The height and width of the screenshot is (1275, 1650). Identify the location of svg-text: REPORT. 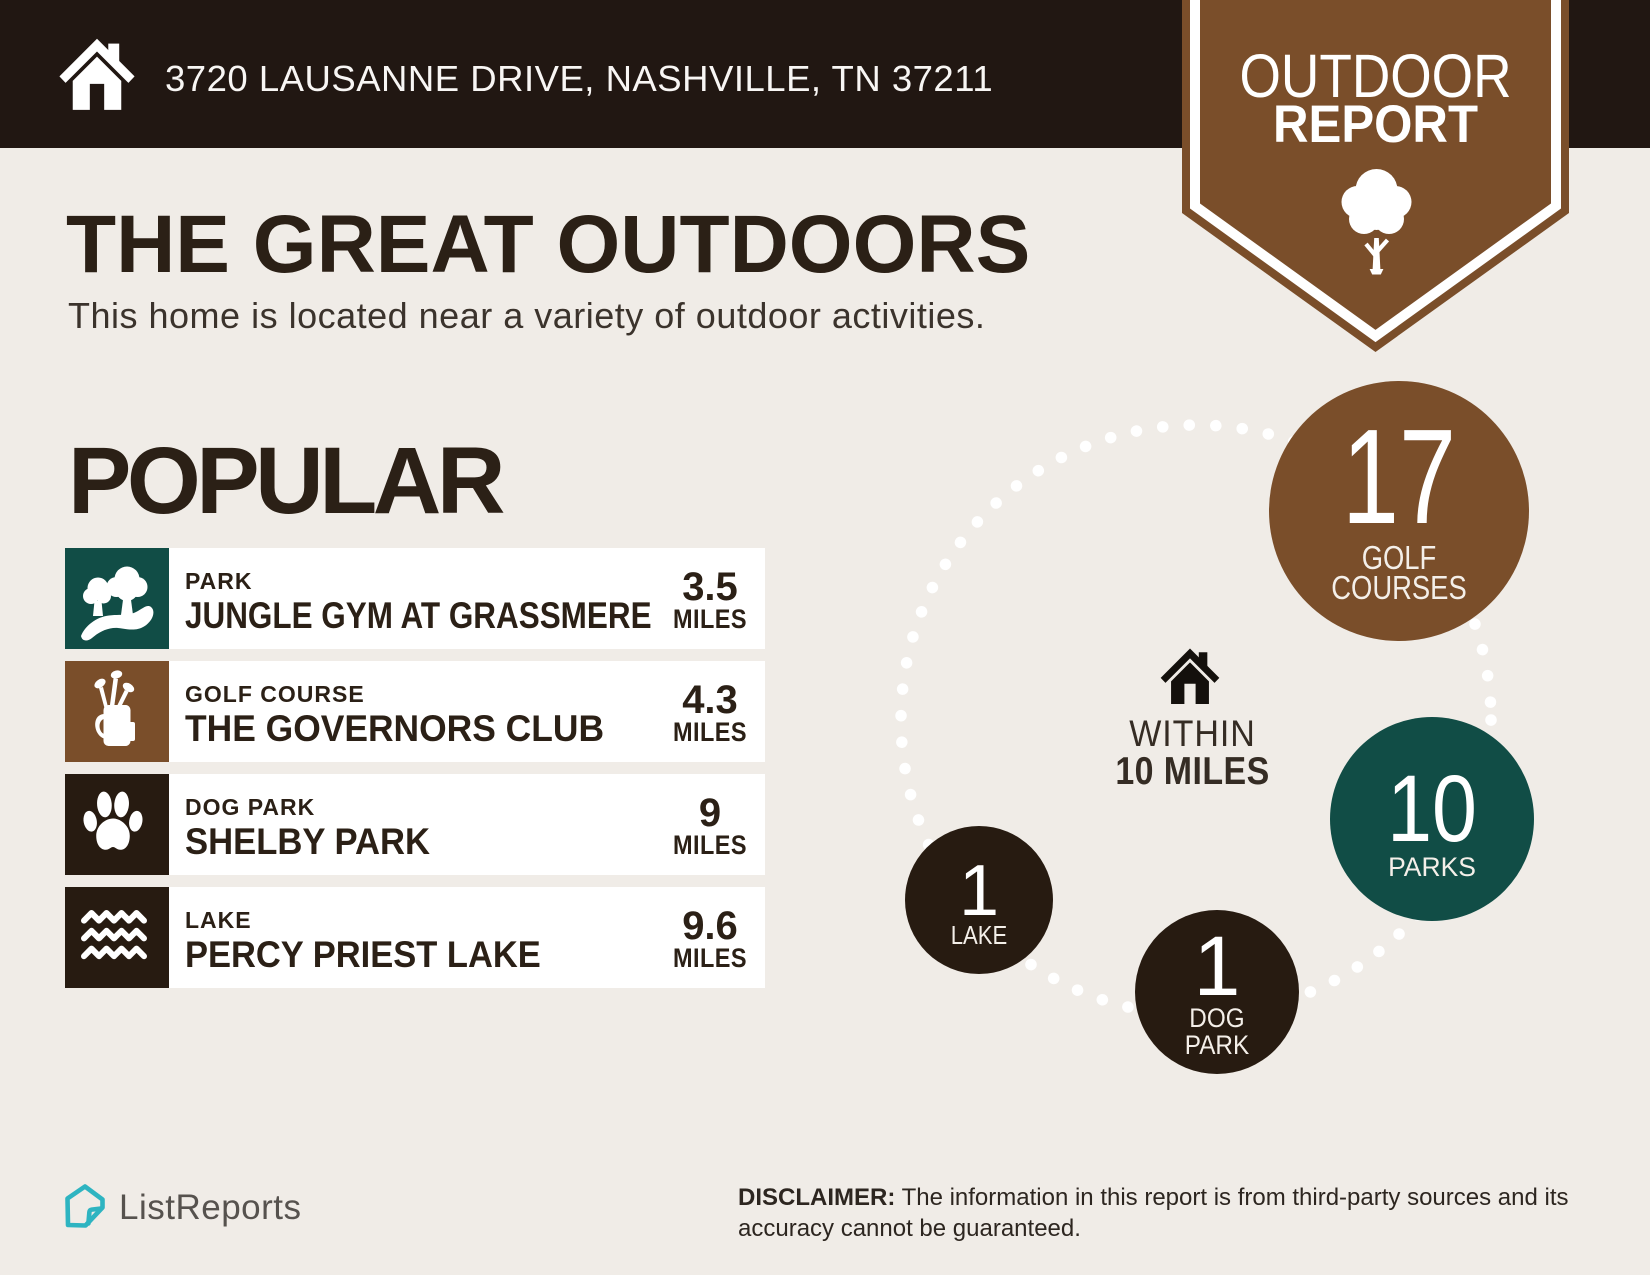
(1375, 124).